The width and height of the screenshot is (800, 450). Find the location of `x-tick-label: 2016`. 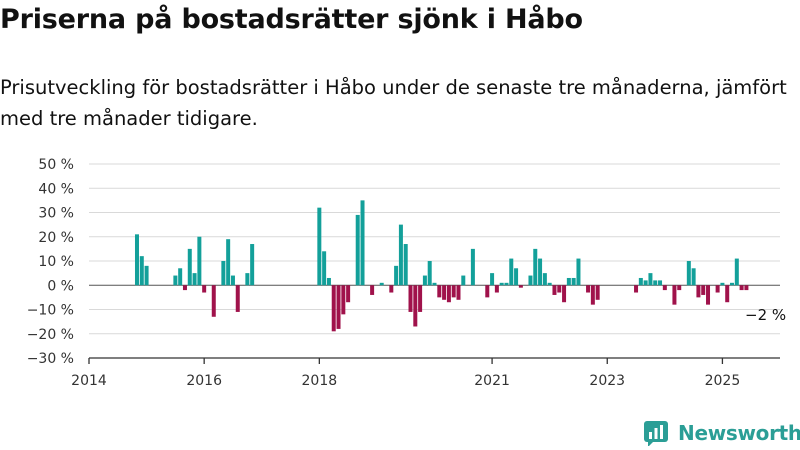

x-tick-label: 2016 is located at coordinates (204, 381).